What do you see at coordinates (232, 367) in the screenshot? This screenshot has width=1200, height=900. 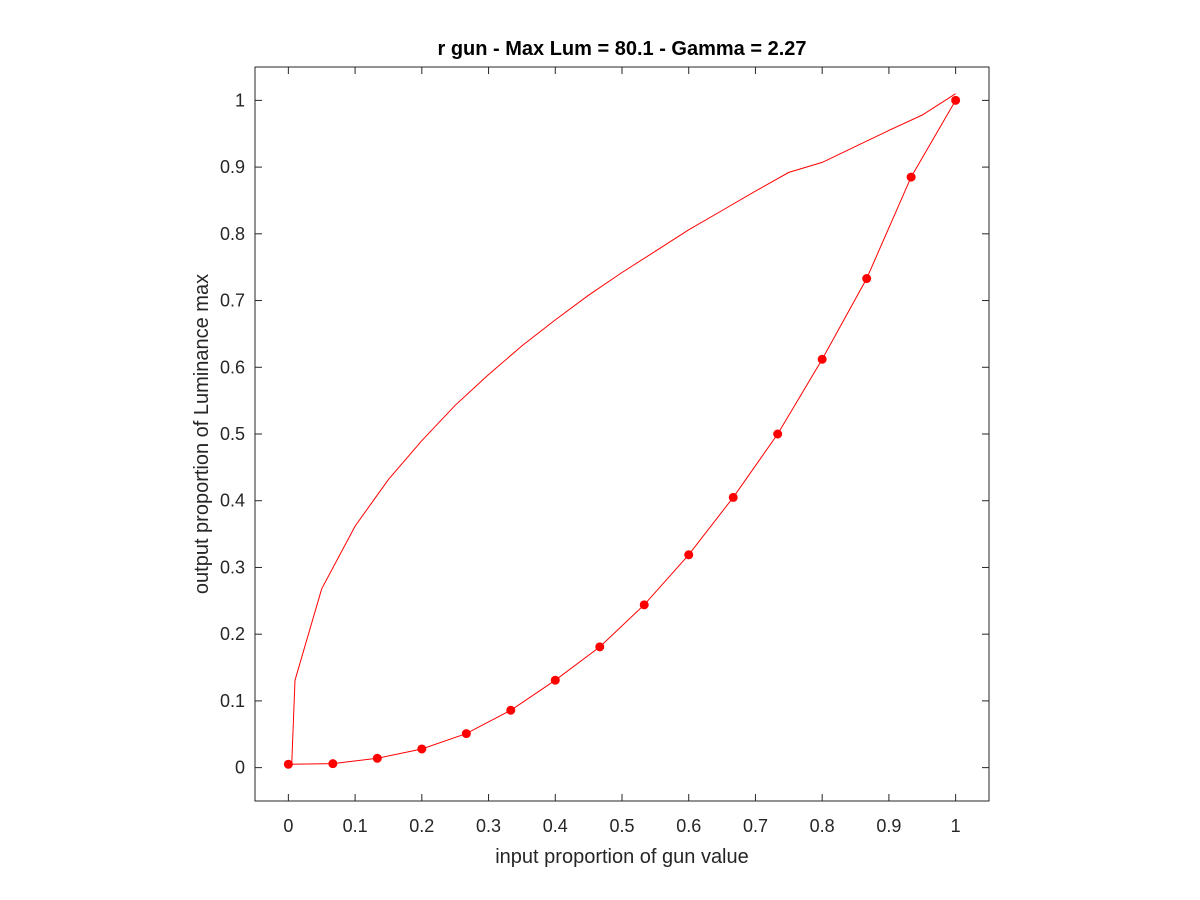 I see `y-tick-label: 0.6` at bounding box center [232, 367].